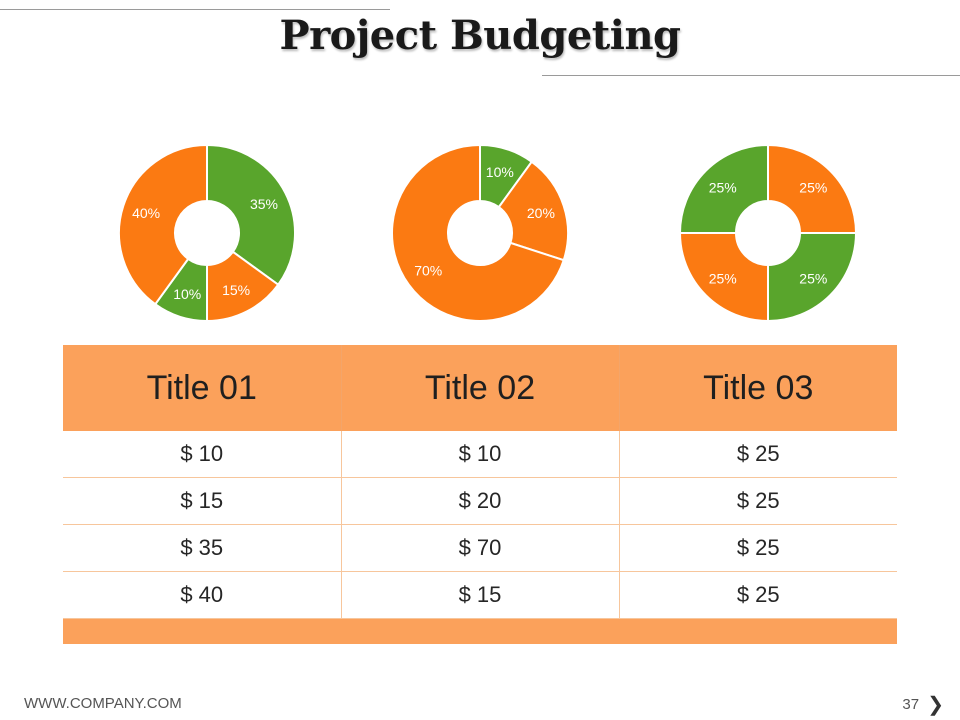  What do you see at coordinates (103, 703) in the screenshot?
I see `footer-url: WWW.COMPANY.COM` at bounding box center [103, 703].